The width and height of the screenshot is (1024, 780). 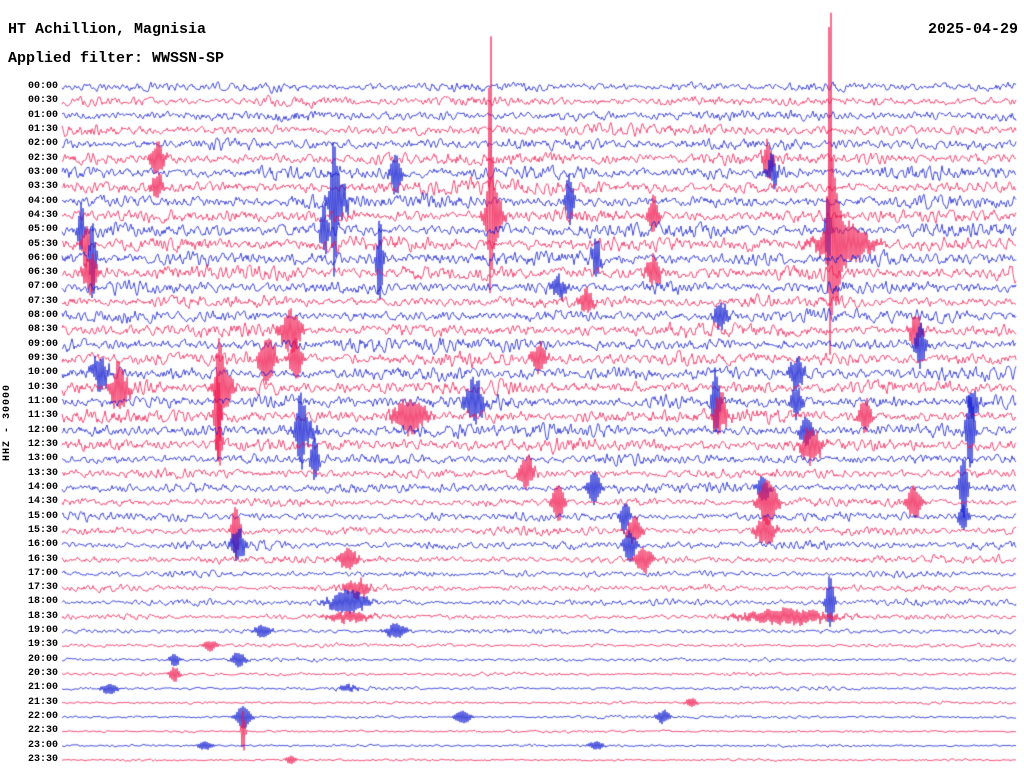 What do you see at coordinates (107, 29) in the screenshot?
I see `station-title: HT Achillion, Magnisia` at bounding box center [107, 29].